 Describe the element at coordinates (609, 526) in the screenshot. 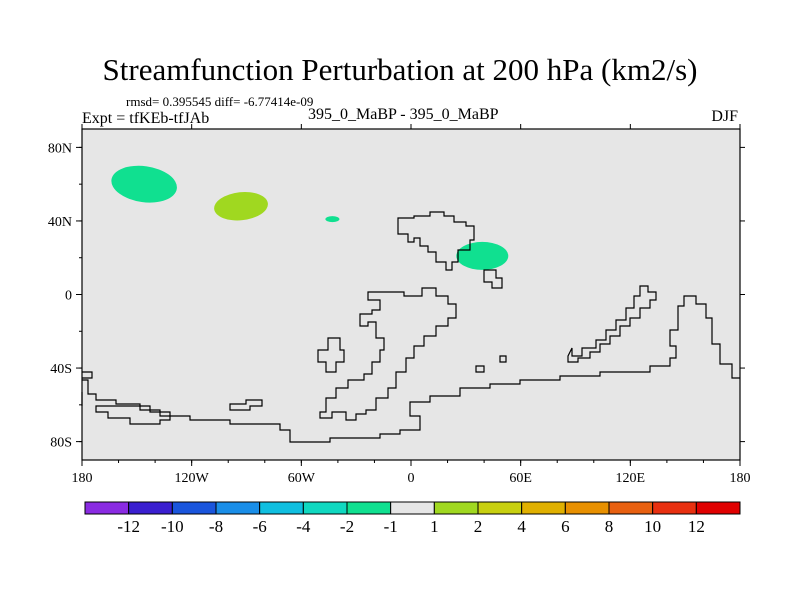

I see `colorbar-label: 8` at that location.